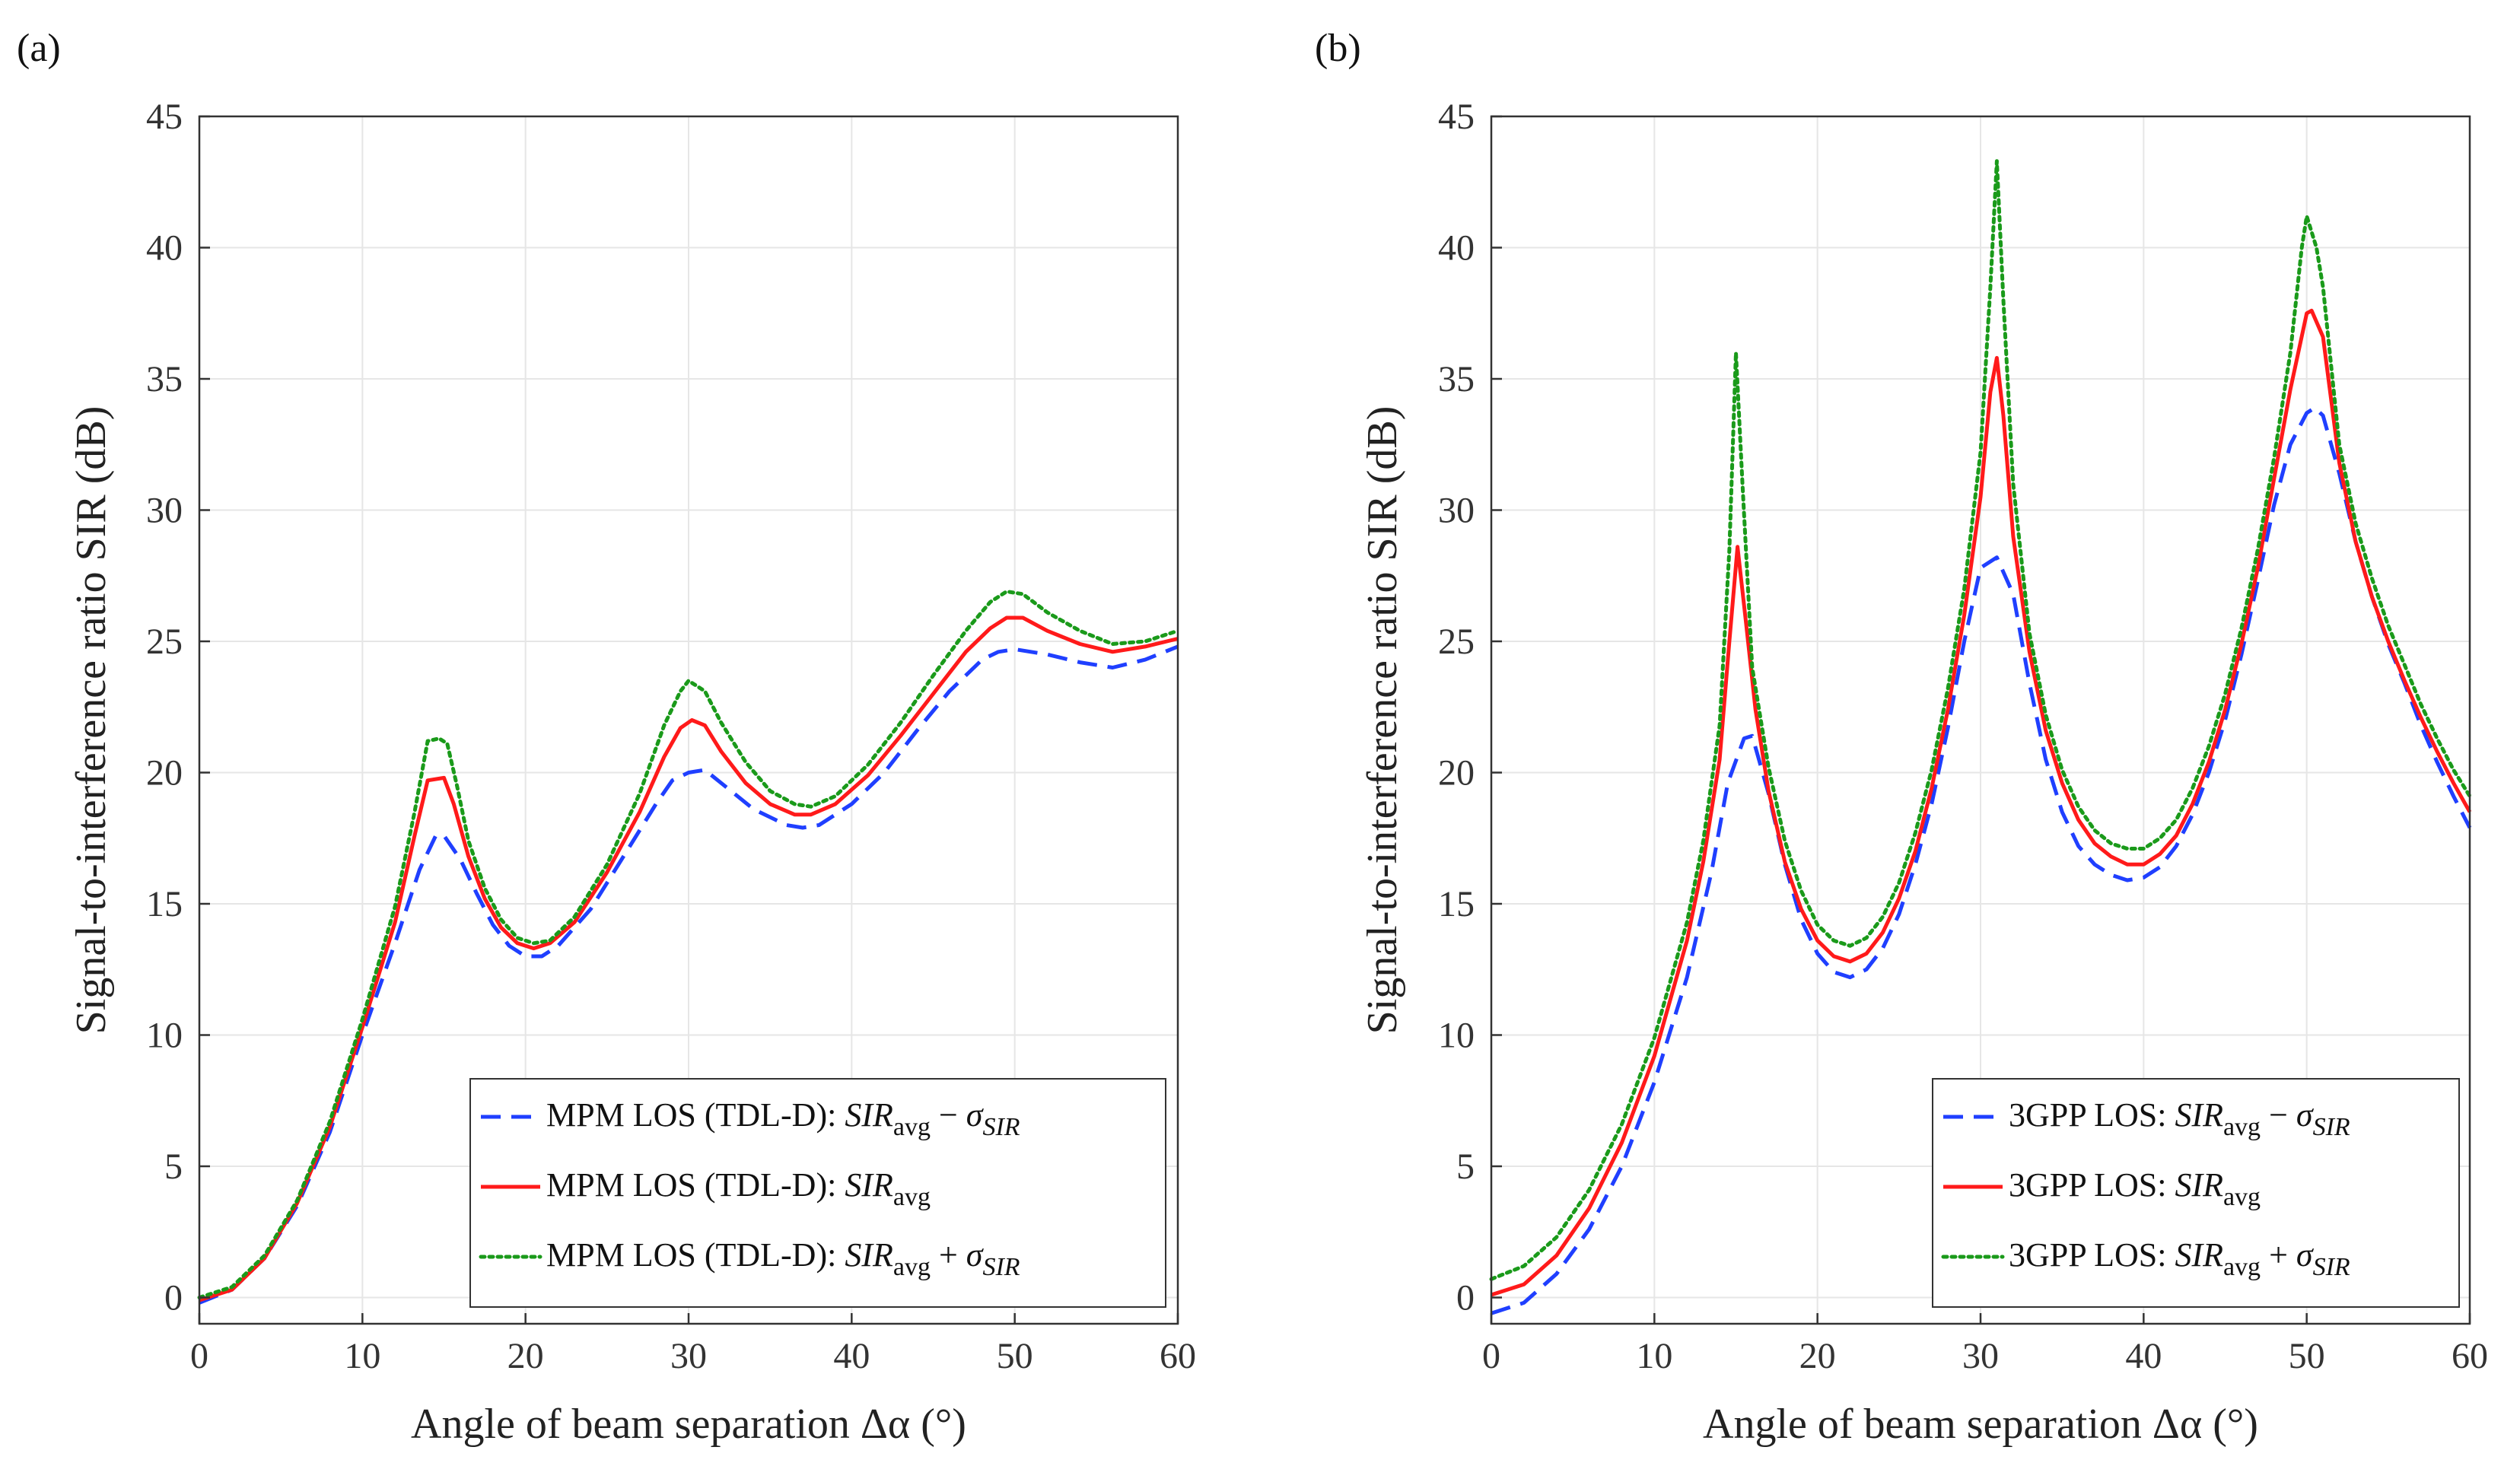  I want to click on legend-text: MPM LOS (TDL-D): SIRavg + σSIR, so click(783, 1258).